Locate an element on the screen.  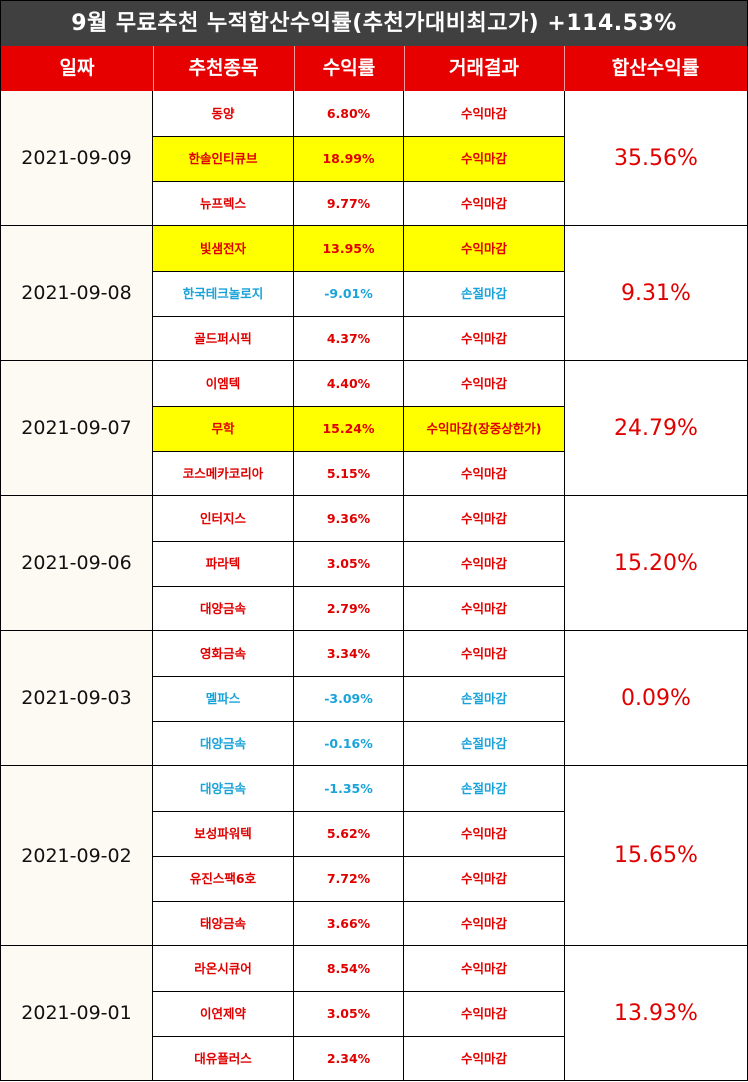
total-return-cell: 0.09% is located at coordinates (655, 698).